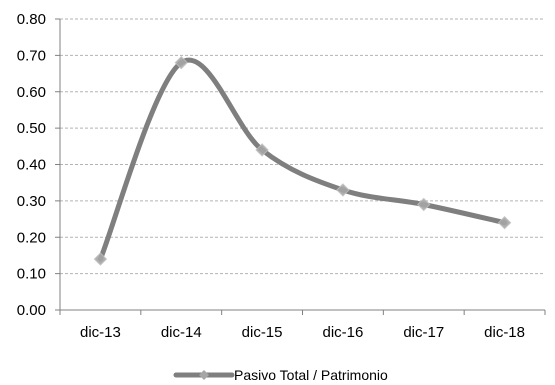 Image resolution: width=555 pixels, height=385 pixels. I want to click on x-tick-label: dic-17, so click(423, 332).